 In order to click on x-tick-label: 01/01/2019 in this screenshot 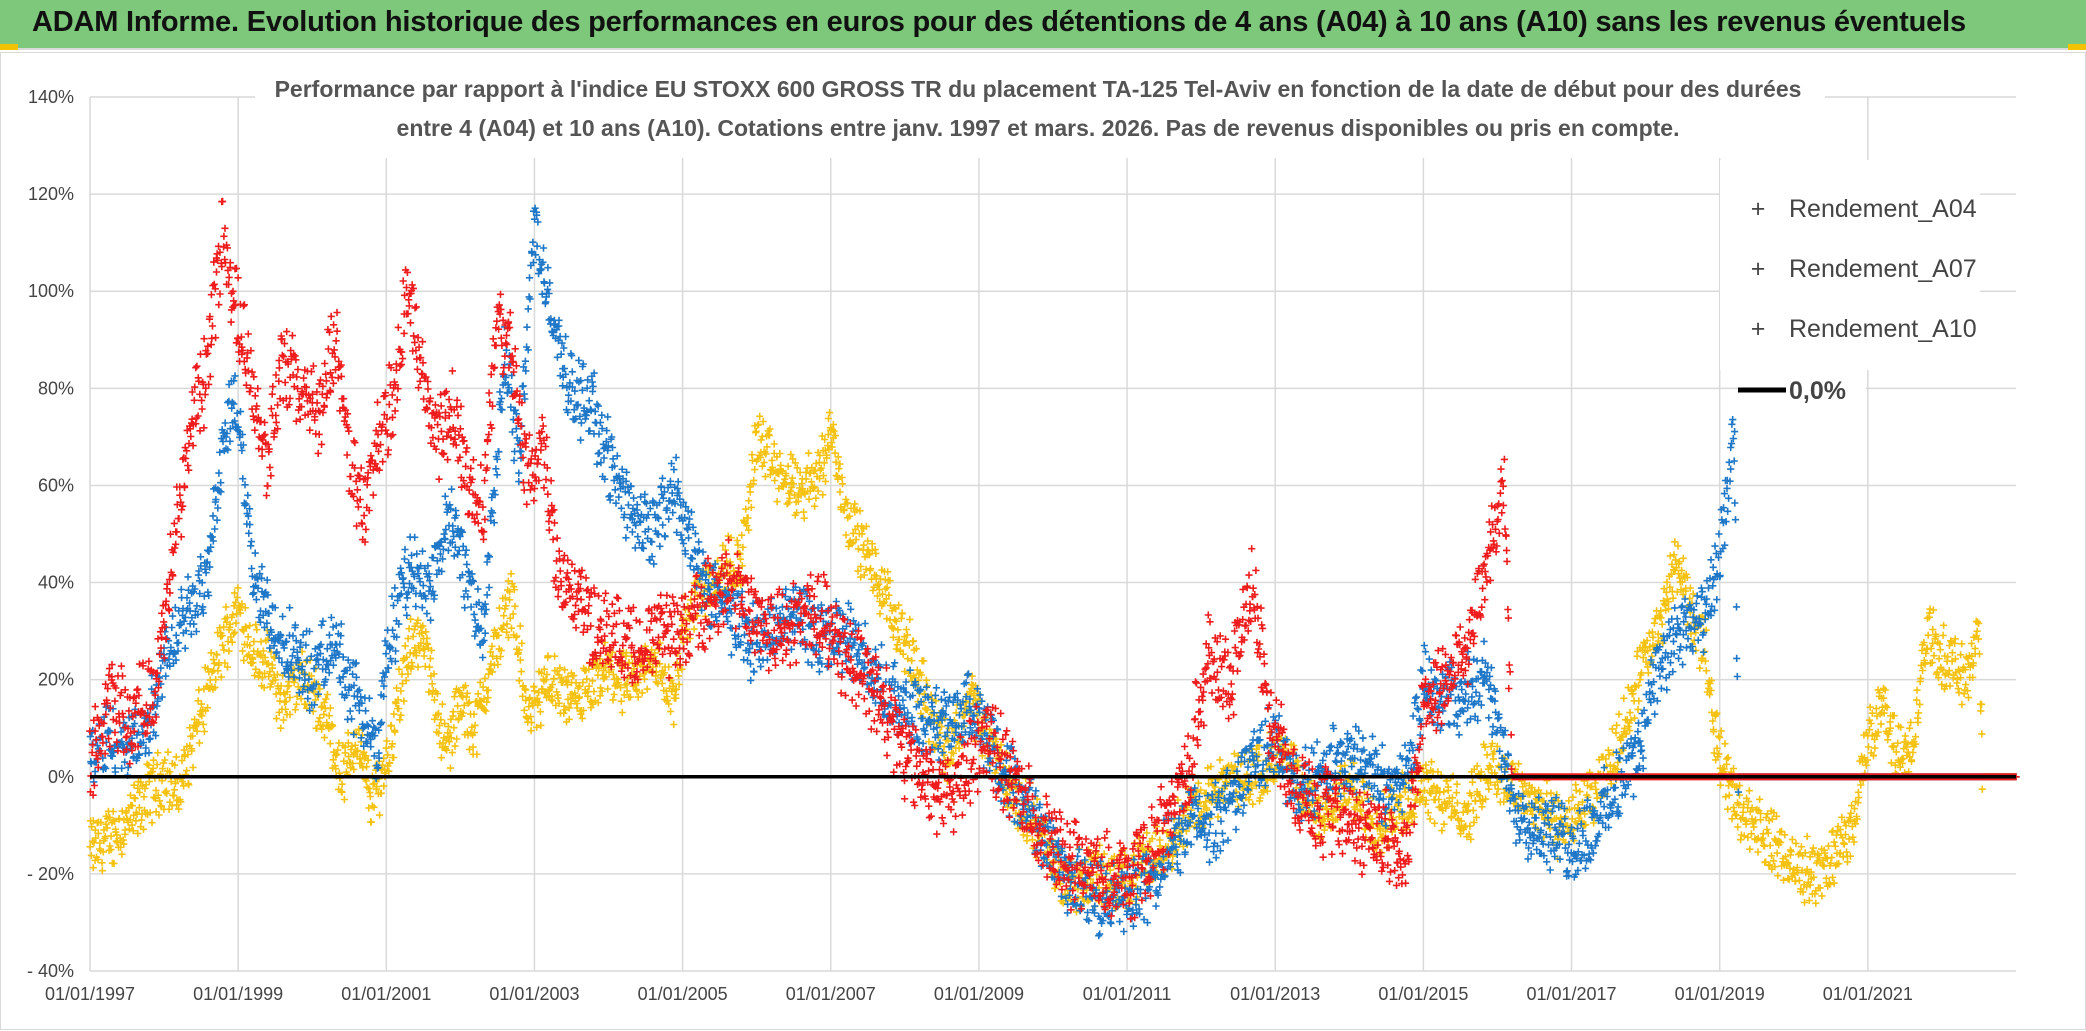, I will do `click(1720, 994)`.